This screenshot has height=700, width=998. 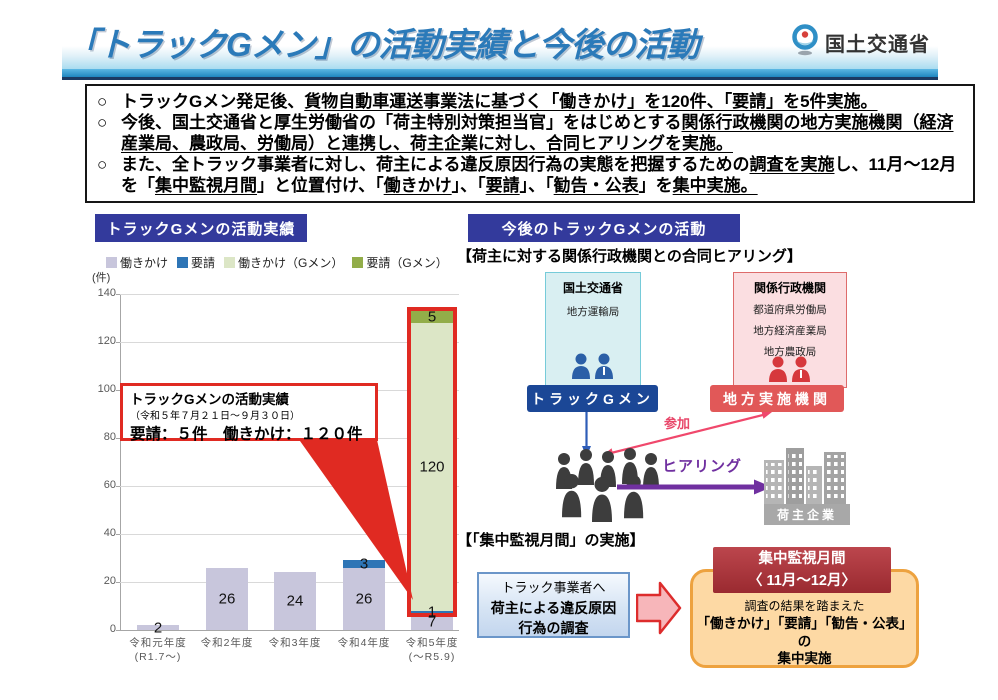 What do you see at coordinates (802, 570) in the screenshot?
I see `monitoring-header: 集中監視月間 〈 11月～12月〉` at bounding box center [802, 570].